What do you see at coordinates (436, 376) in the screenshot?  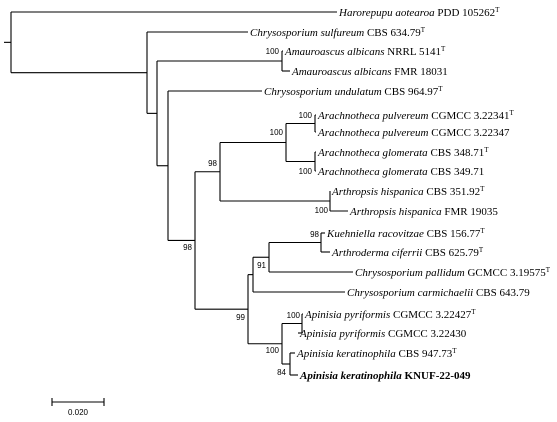 I see `taxon-strain: KNUF-22-049` at bounding box center [436, 376].